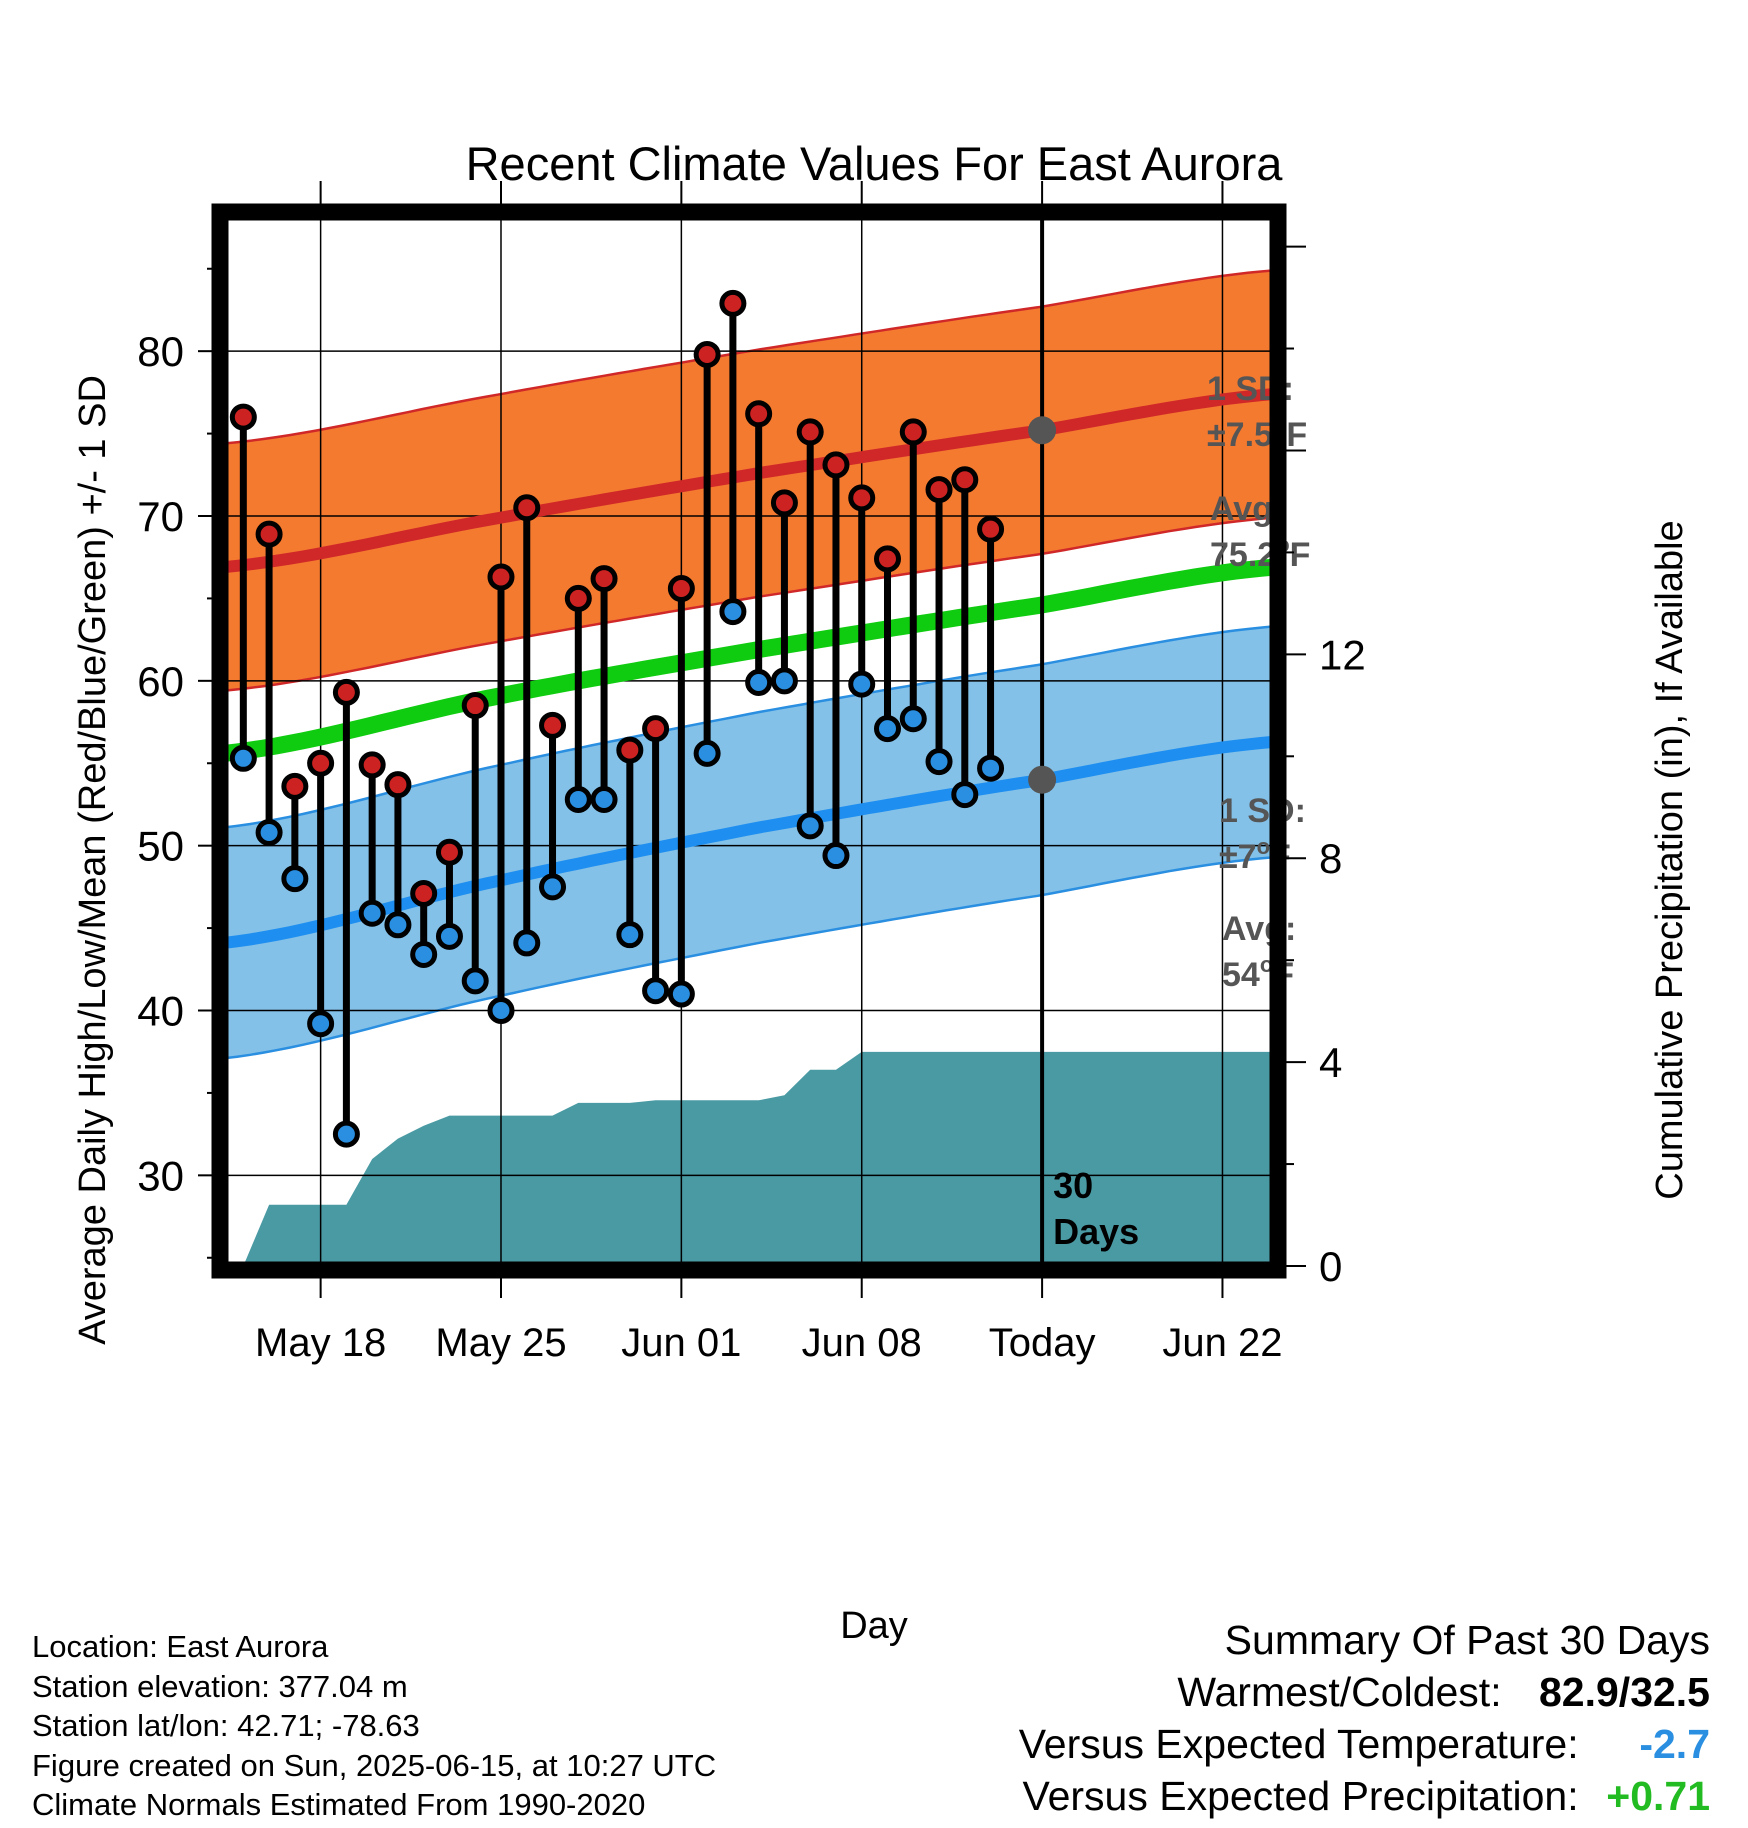  What do you see at coordinates (320, 1343) in the screenshot?
I see `x-tick-label: May 18` at bounding box center [320, 1343].